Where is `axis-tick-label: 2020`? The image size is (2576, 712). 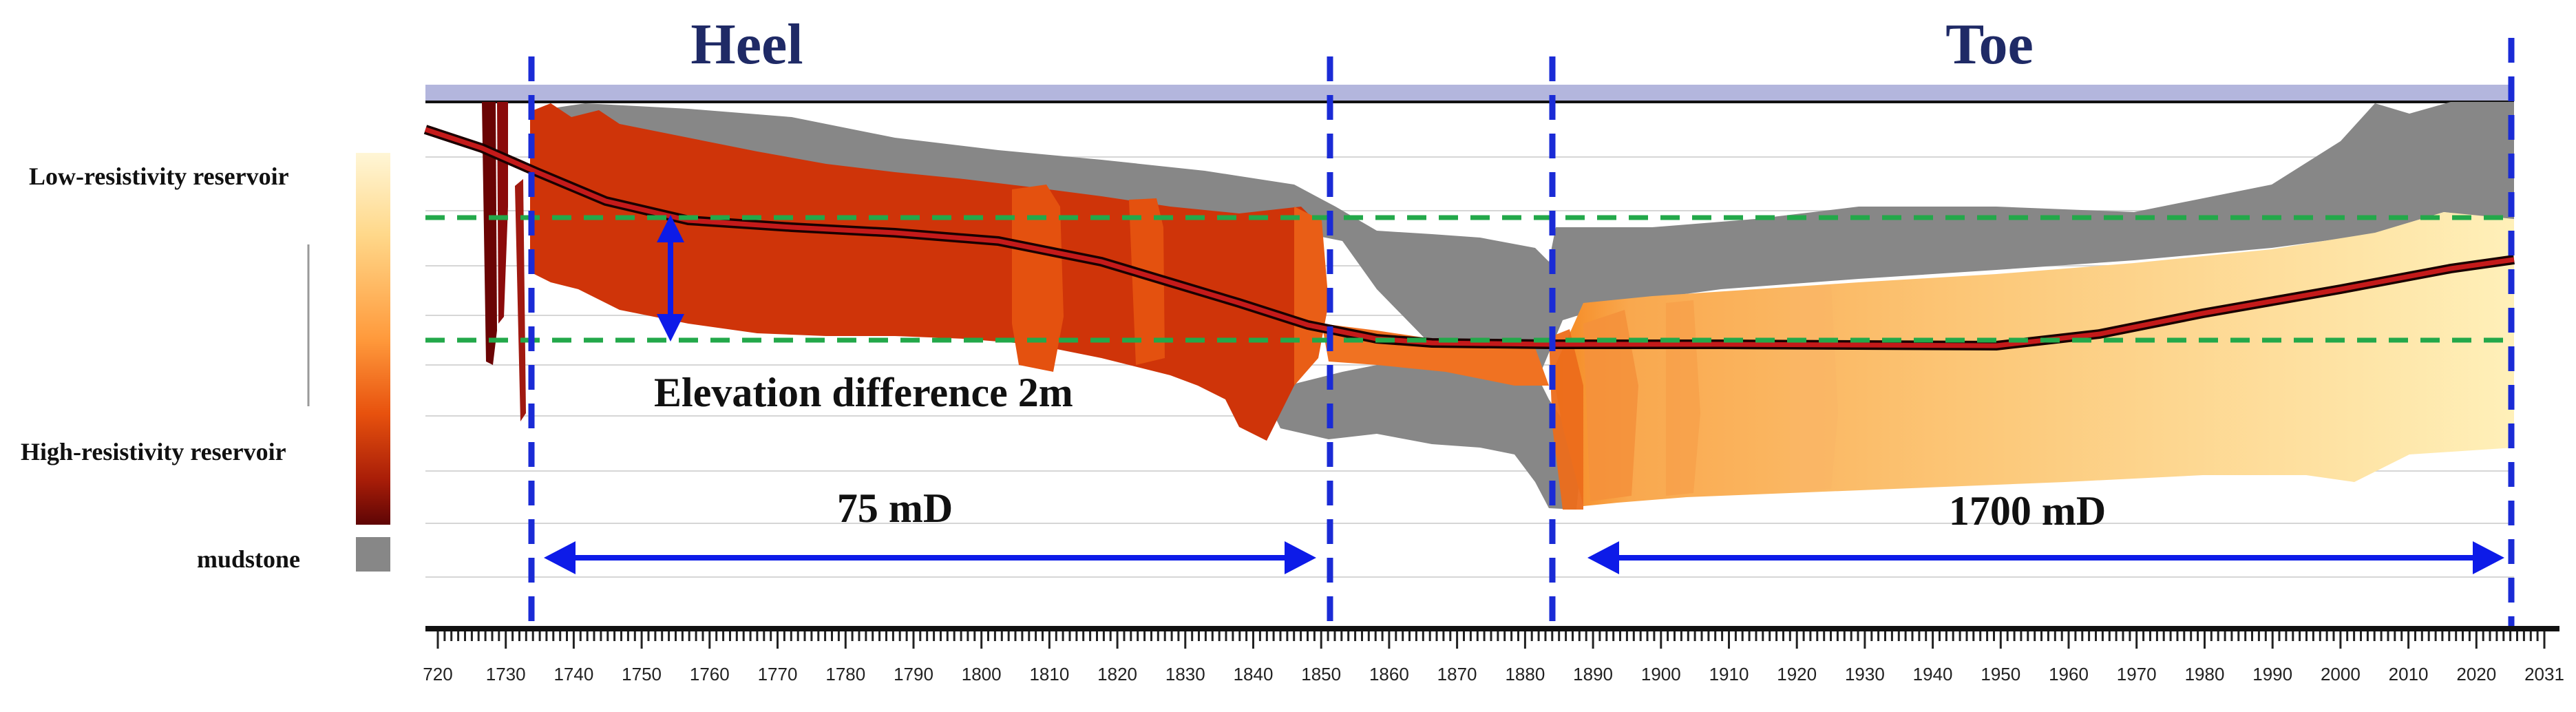
axis-tick-label: 2020 is located at coordinates (2476, 674).